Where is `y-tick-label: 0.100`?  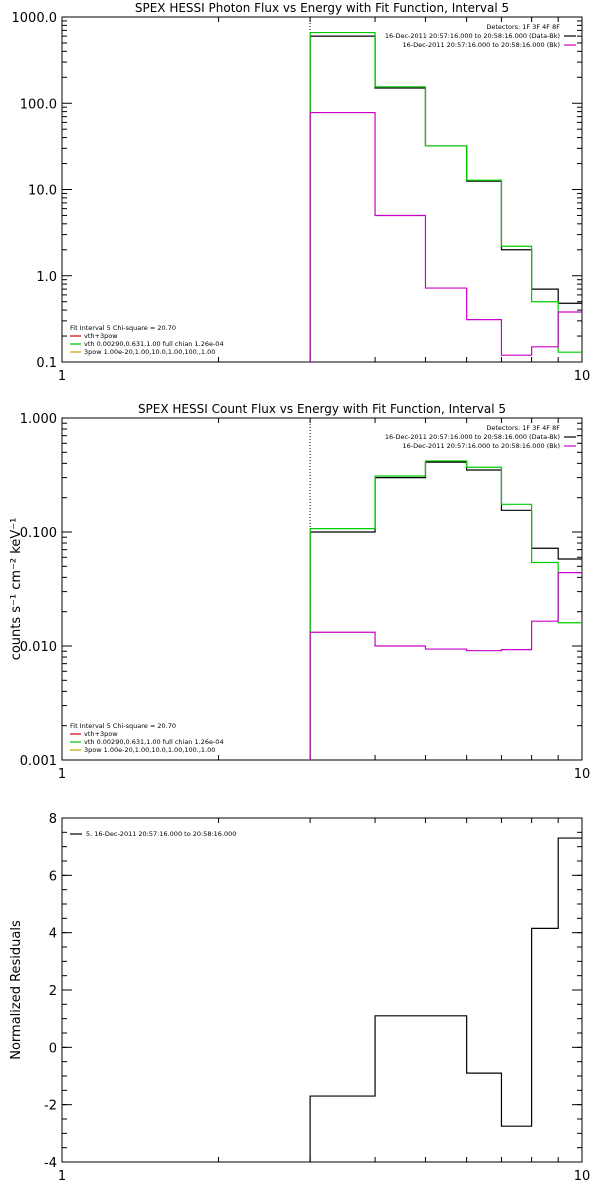 y-tick-label: 0.100 is located at coordinates (38, 533).